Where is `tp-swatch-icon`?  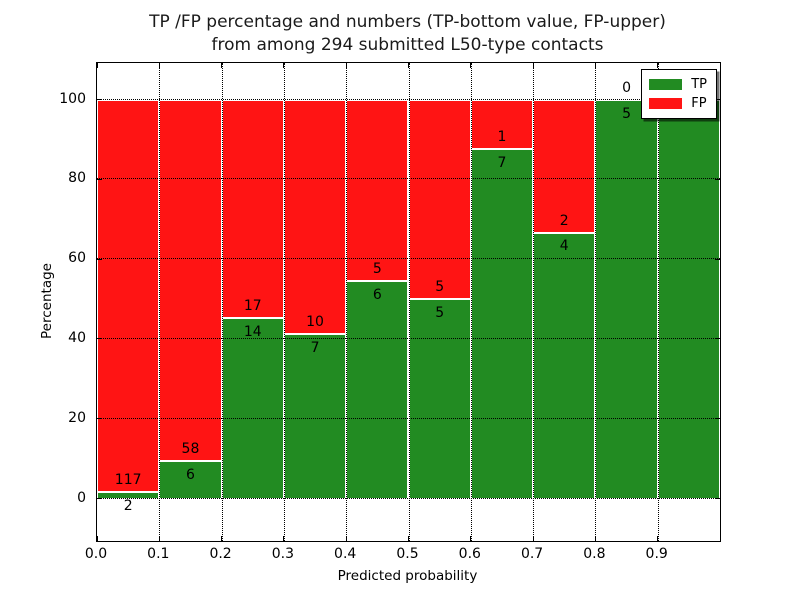 tp-swatch-icon is located at coordinates (666, 84).